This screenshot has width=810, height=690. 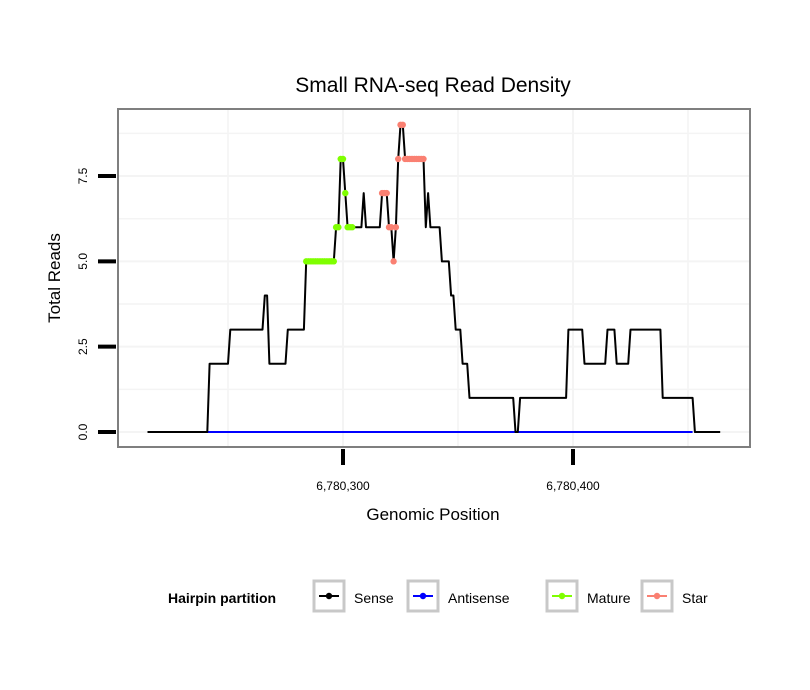 What do you see at coordinates (433, 85) in the screenshot?
I see `chart-title: Small RNA-seq Read Density` at bounding box center [433, 85].